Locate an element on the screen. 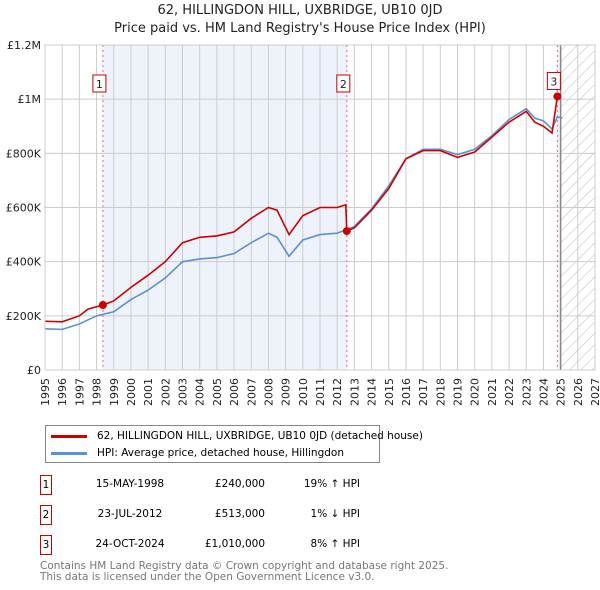 Image resolution: width=600 pixels, height=590 pixels. sale-price: £513,000 is located at coordinates (239, 514).